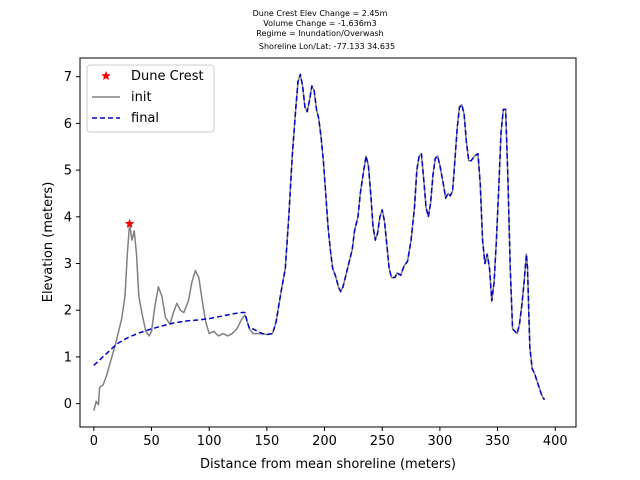 This screenshot has height=480, width=640. What do you see at coordinates (48, 242) in the screenshot?
I see `y-axis-label: Elevation (meters)` at bounding box center [48, 242].